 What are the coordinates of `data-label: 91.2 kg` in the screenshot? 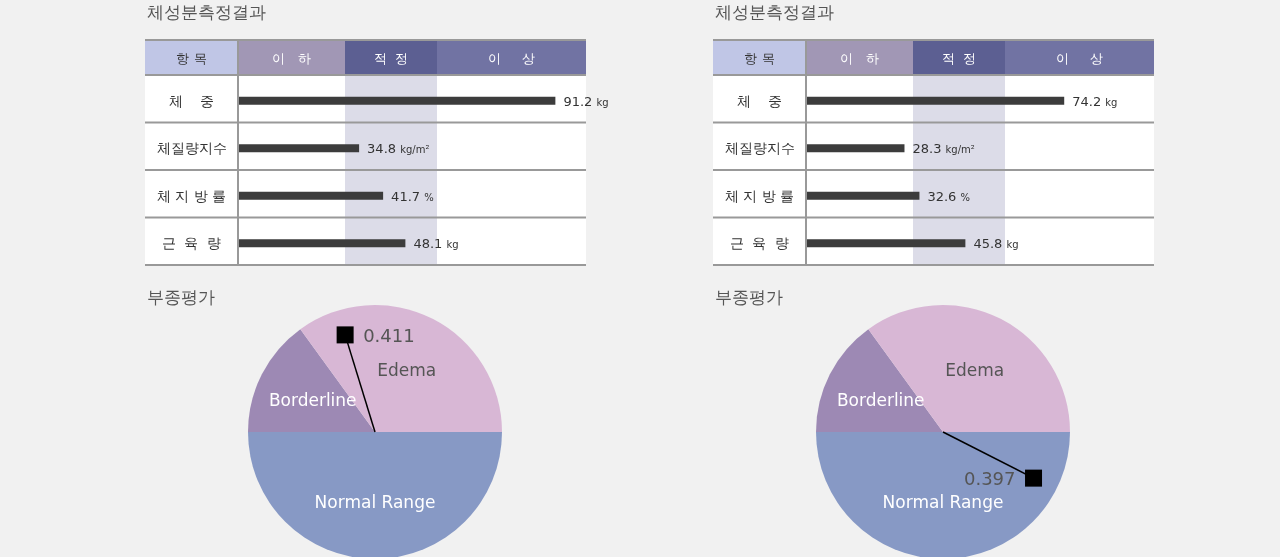 It's located at (586, 101).